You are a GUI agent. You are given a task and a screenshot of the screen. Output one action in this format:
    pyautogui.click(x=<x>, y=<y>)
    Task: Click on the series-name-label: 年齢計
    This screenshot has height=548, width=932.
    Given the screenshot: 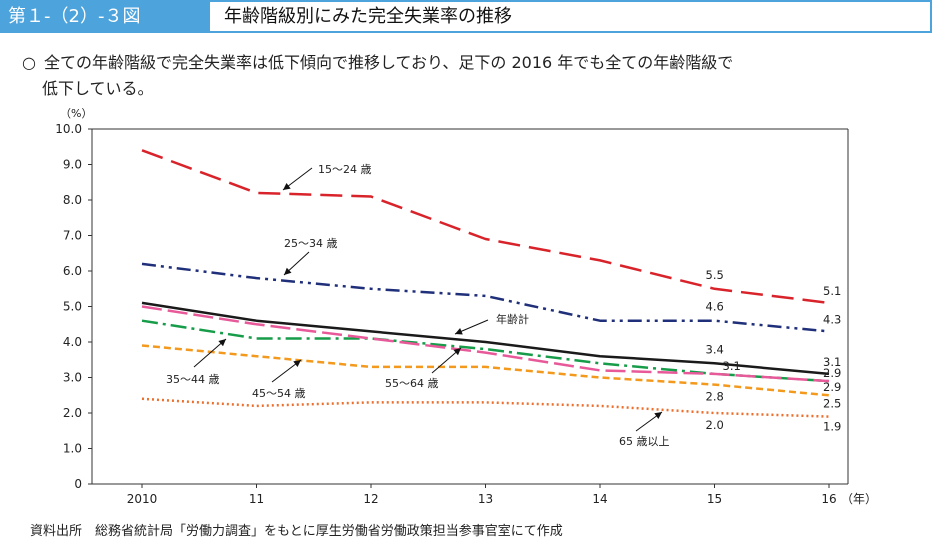 What is the action you would take?
    pyautogui.click(x=512, y=319)
    